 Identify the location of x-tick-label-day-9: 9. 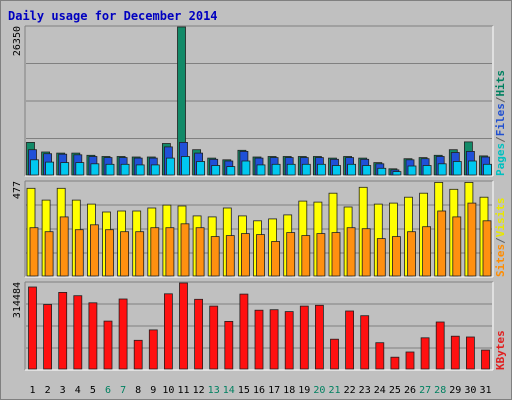
(153, 390).